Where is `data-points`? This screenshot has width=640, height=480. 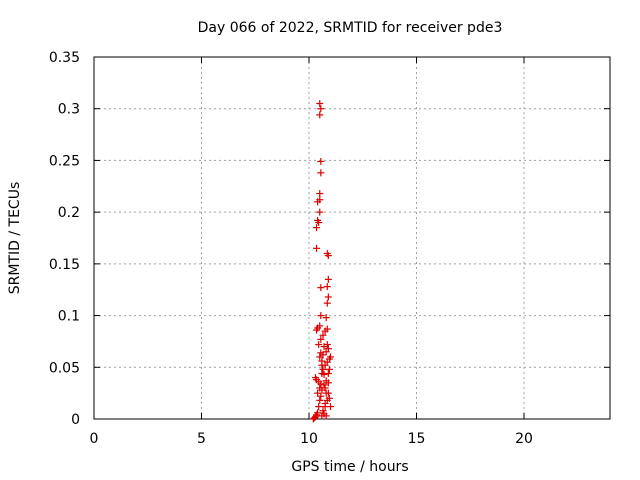 data-points is located at coordinates (321, 261).